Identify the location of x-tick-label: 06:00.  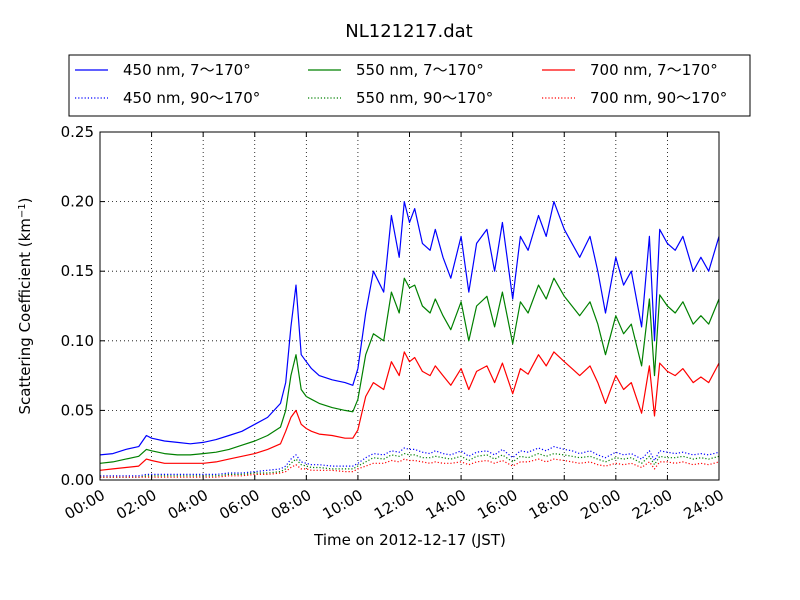
(239, 504).